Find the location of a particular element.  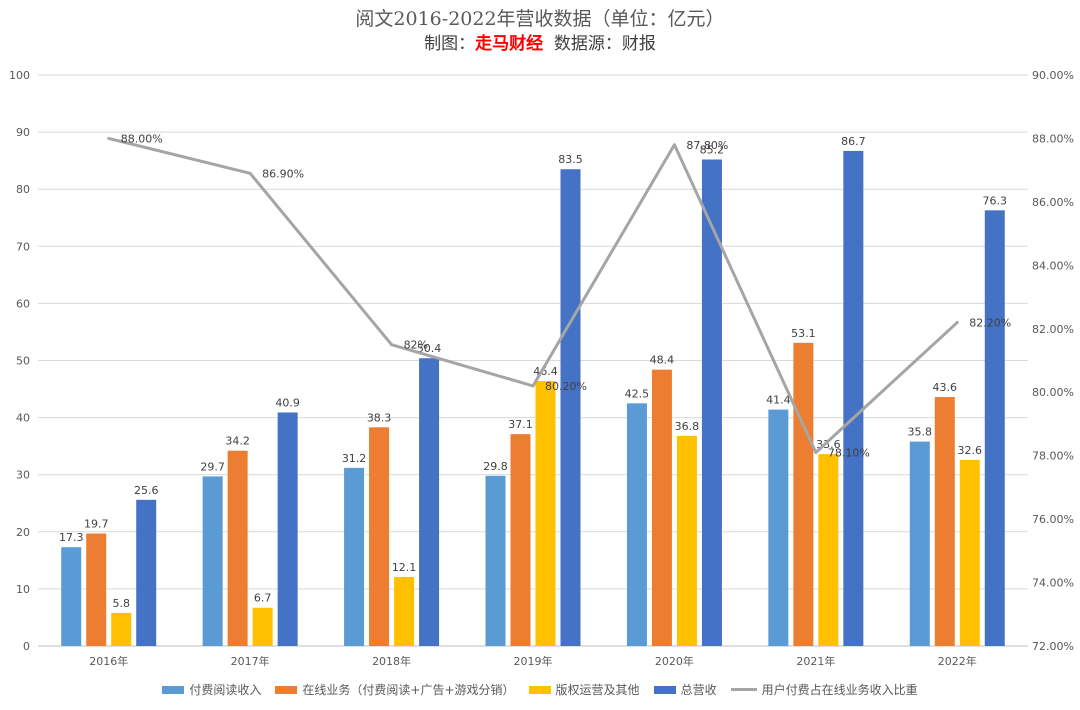

chart-title-line2: 制图：走马财经 数据源：财报 is located at coordinates (540, 44).